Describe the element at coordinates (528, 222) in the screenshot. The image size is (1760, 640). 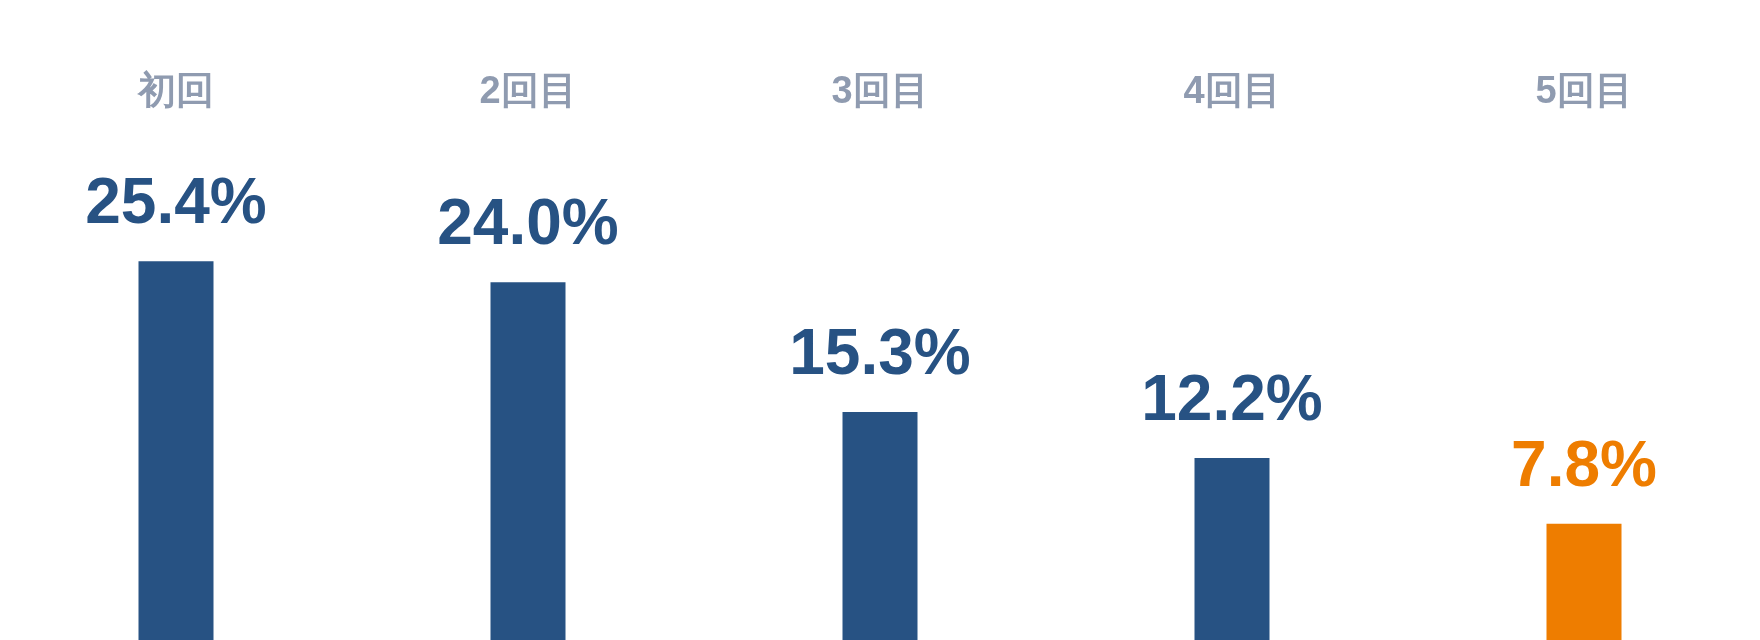
I see `data-label: 24.0%` at that location.